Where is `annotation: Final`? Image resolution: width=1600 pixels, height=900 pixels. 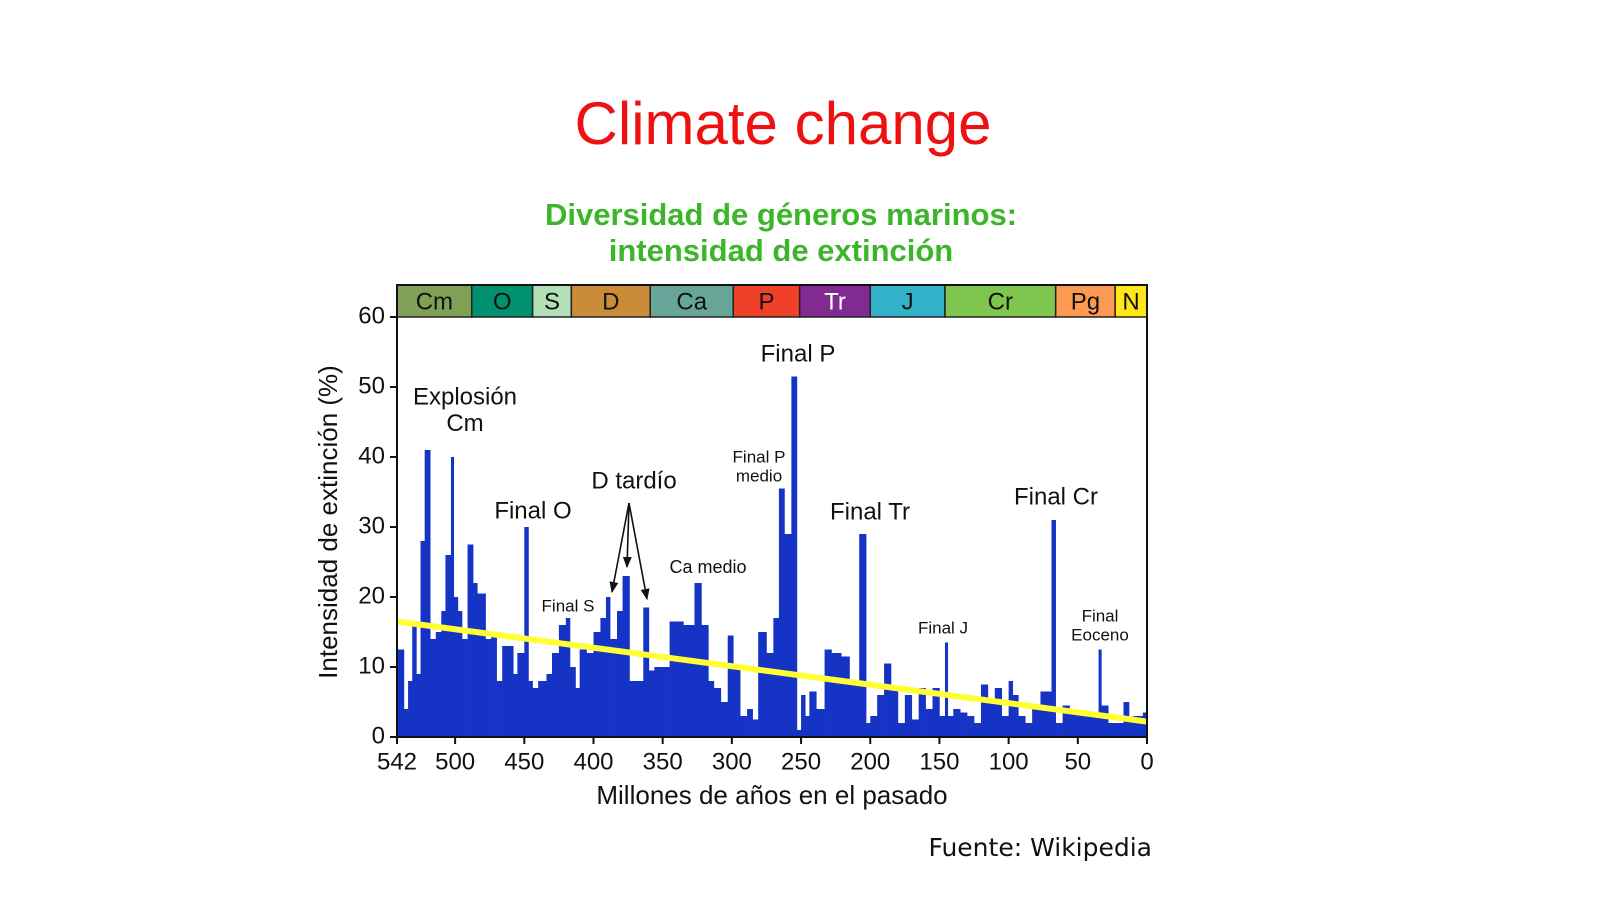
annotation: Final is located at coordinates (1100, 615).